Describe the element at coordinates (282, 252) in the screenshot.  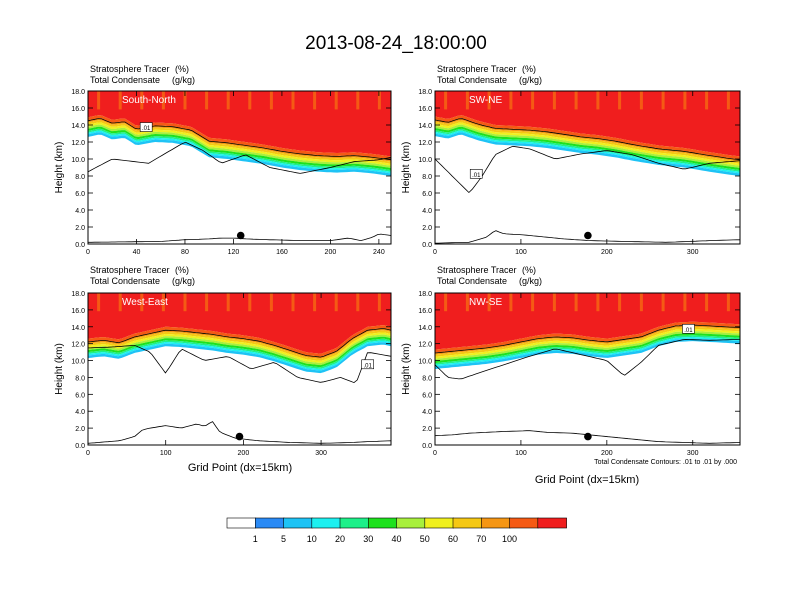
I see `x-tick-label: 160` at that location.